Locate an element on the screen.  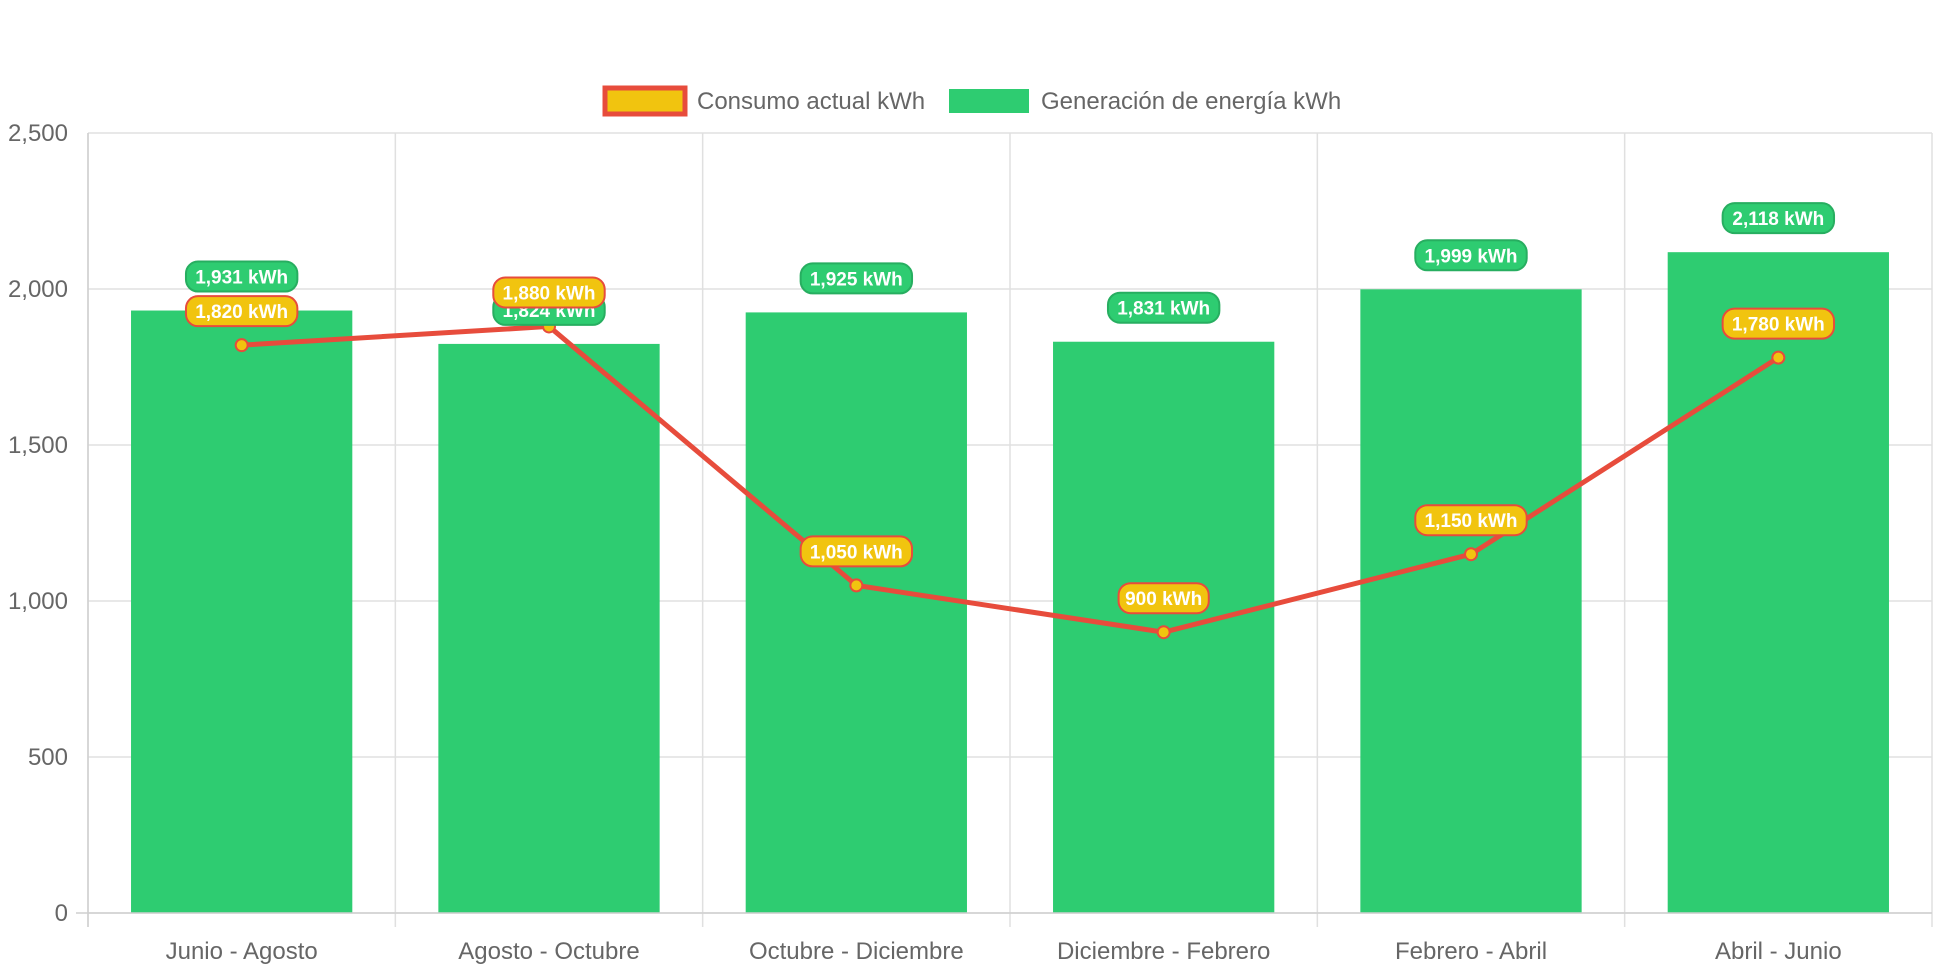
y-tick-label: 500 is located at coordinates (48, 757).